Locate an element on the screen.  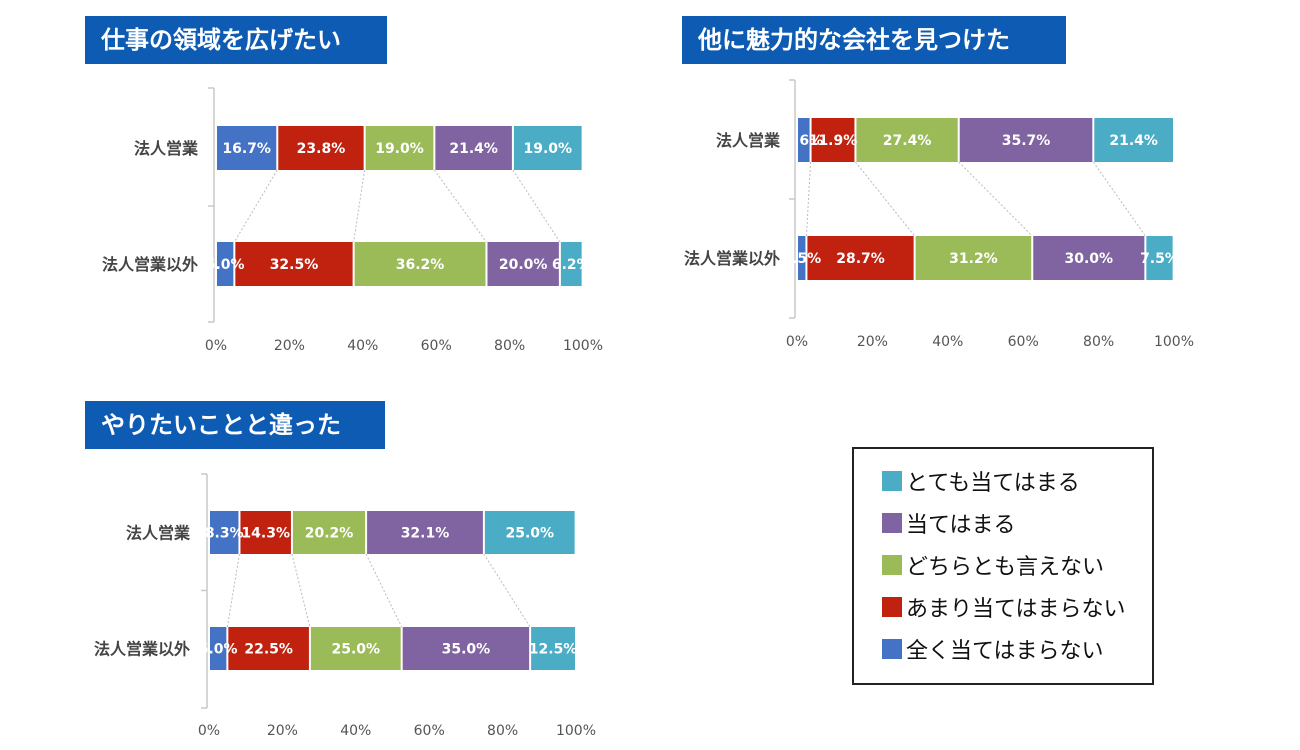
data-label: 2.5% is located at coordinates (801, 259).